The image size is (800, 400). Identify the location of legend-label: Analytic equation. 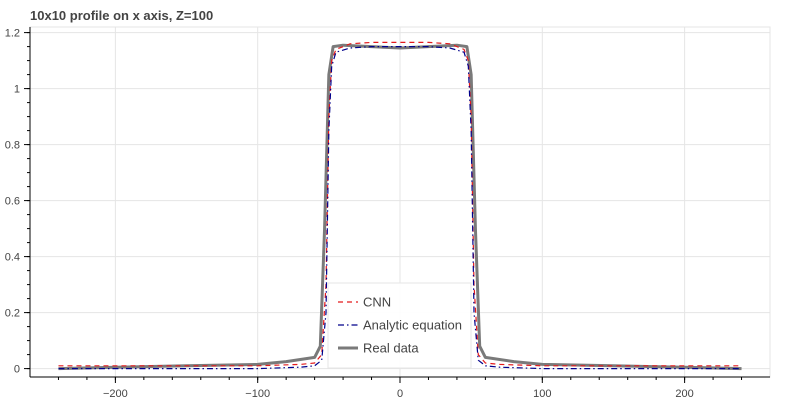
(412, 325).